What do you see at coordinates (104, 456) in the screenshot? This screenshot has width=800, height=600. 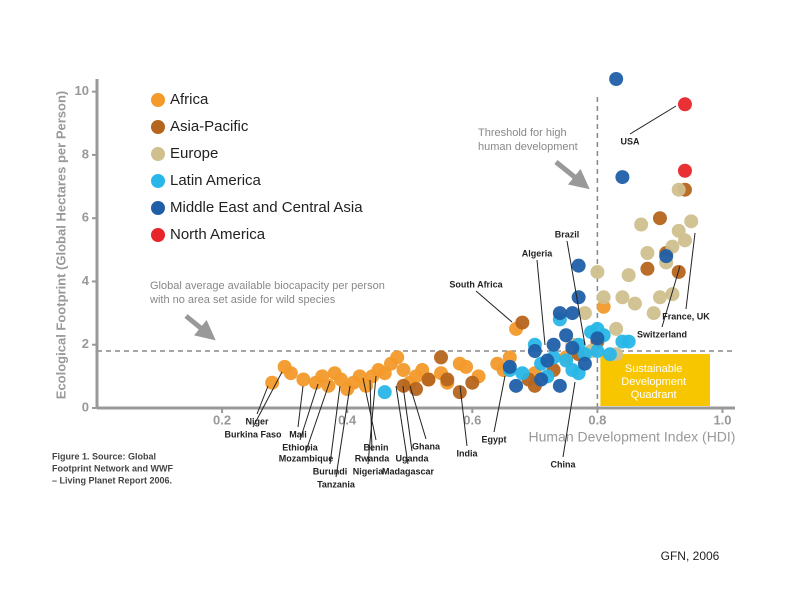 I see `caption: Figure 1. Source: Global` at bounding box center [104, 456].